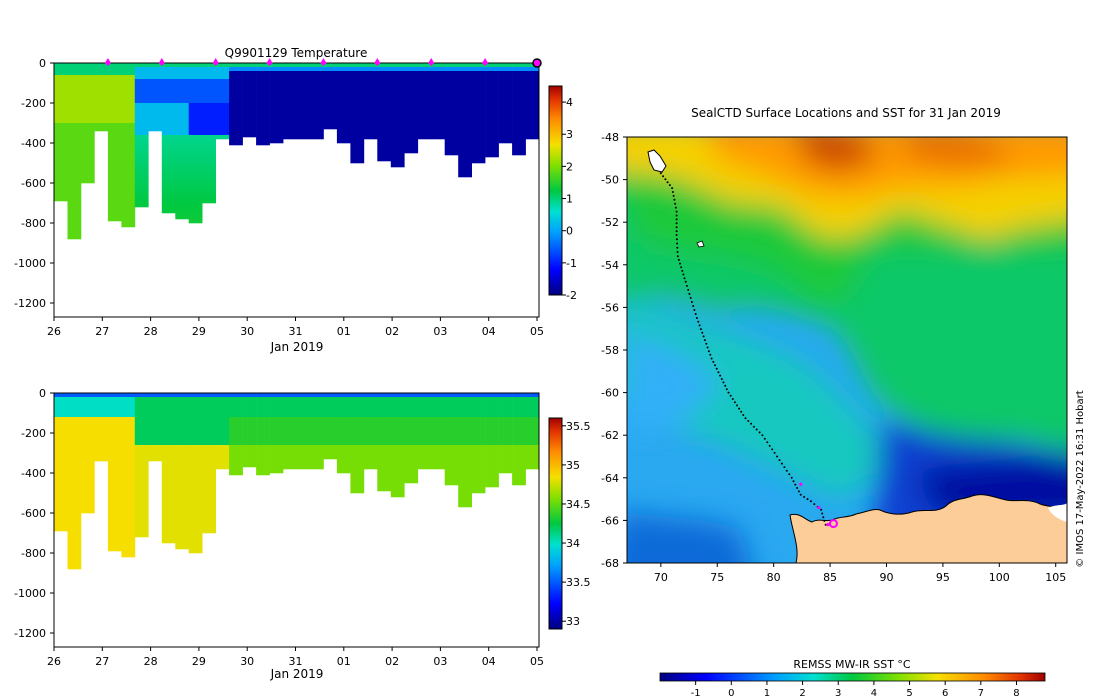 This screenshot has width=1100, height=700. Describe the element at coordinates (295, 327) in the screenshot. I see `temperature-x-axis: 26 27 28 29 30 31 01 02 03 04 05` at that location.